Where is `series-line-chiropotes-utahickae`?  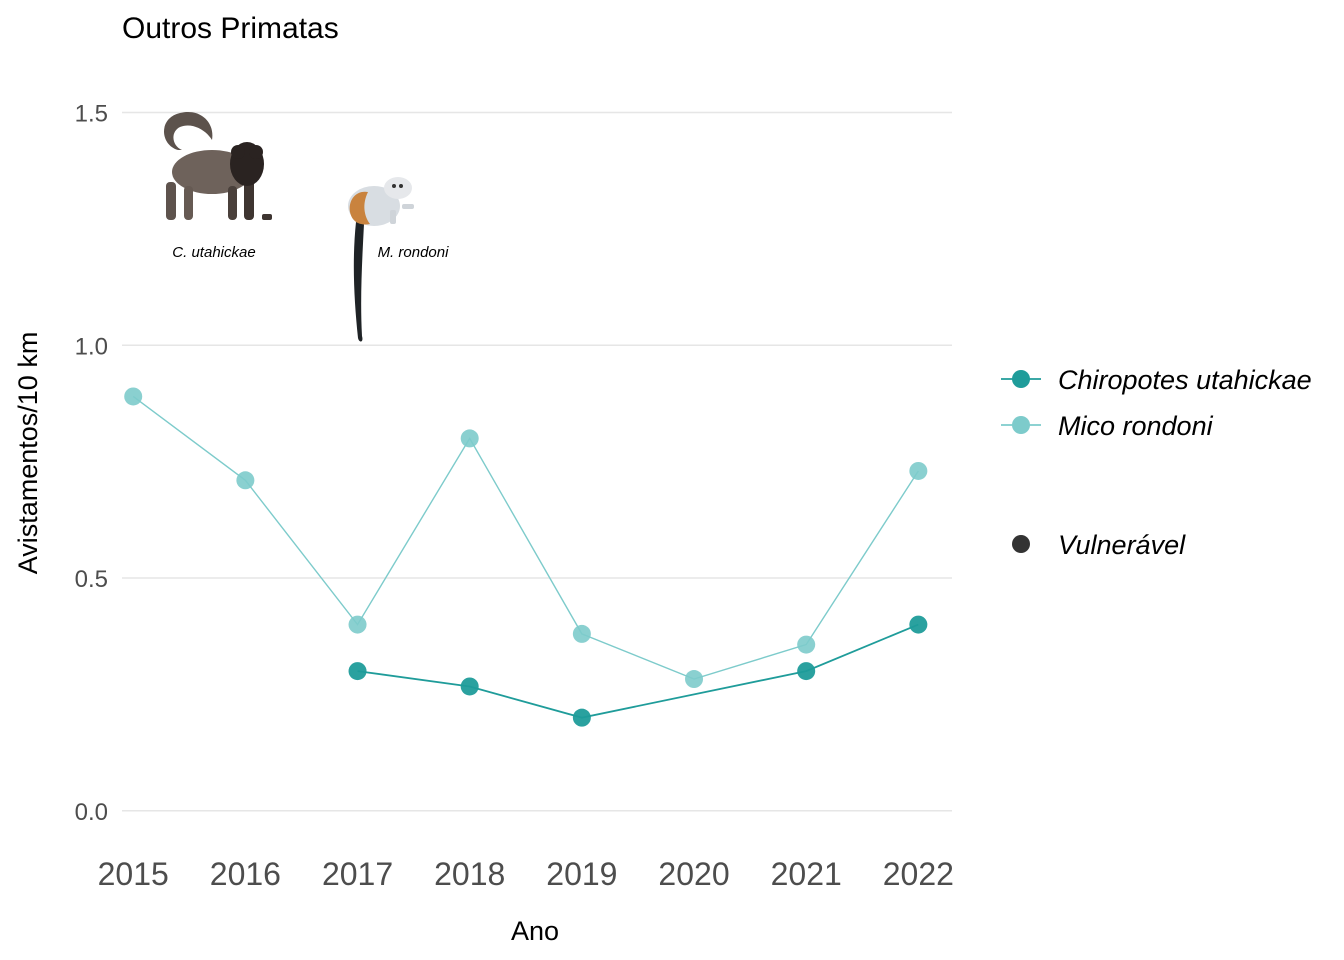 series-line-chiropotes-utahickae is located at coordinates (638, 671).